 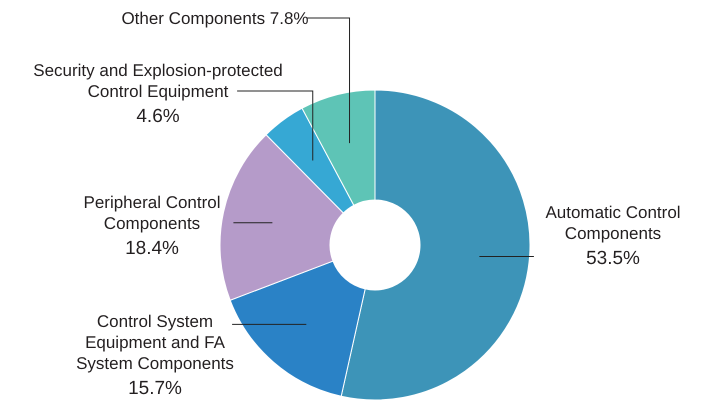 What do you see at coordinates (158, 116) in the screenshot?
I see `data-label: 4.6%` at bounding box center [158, 116].